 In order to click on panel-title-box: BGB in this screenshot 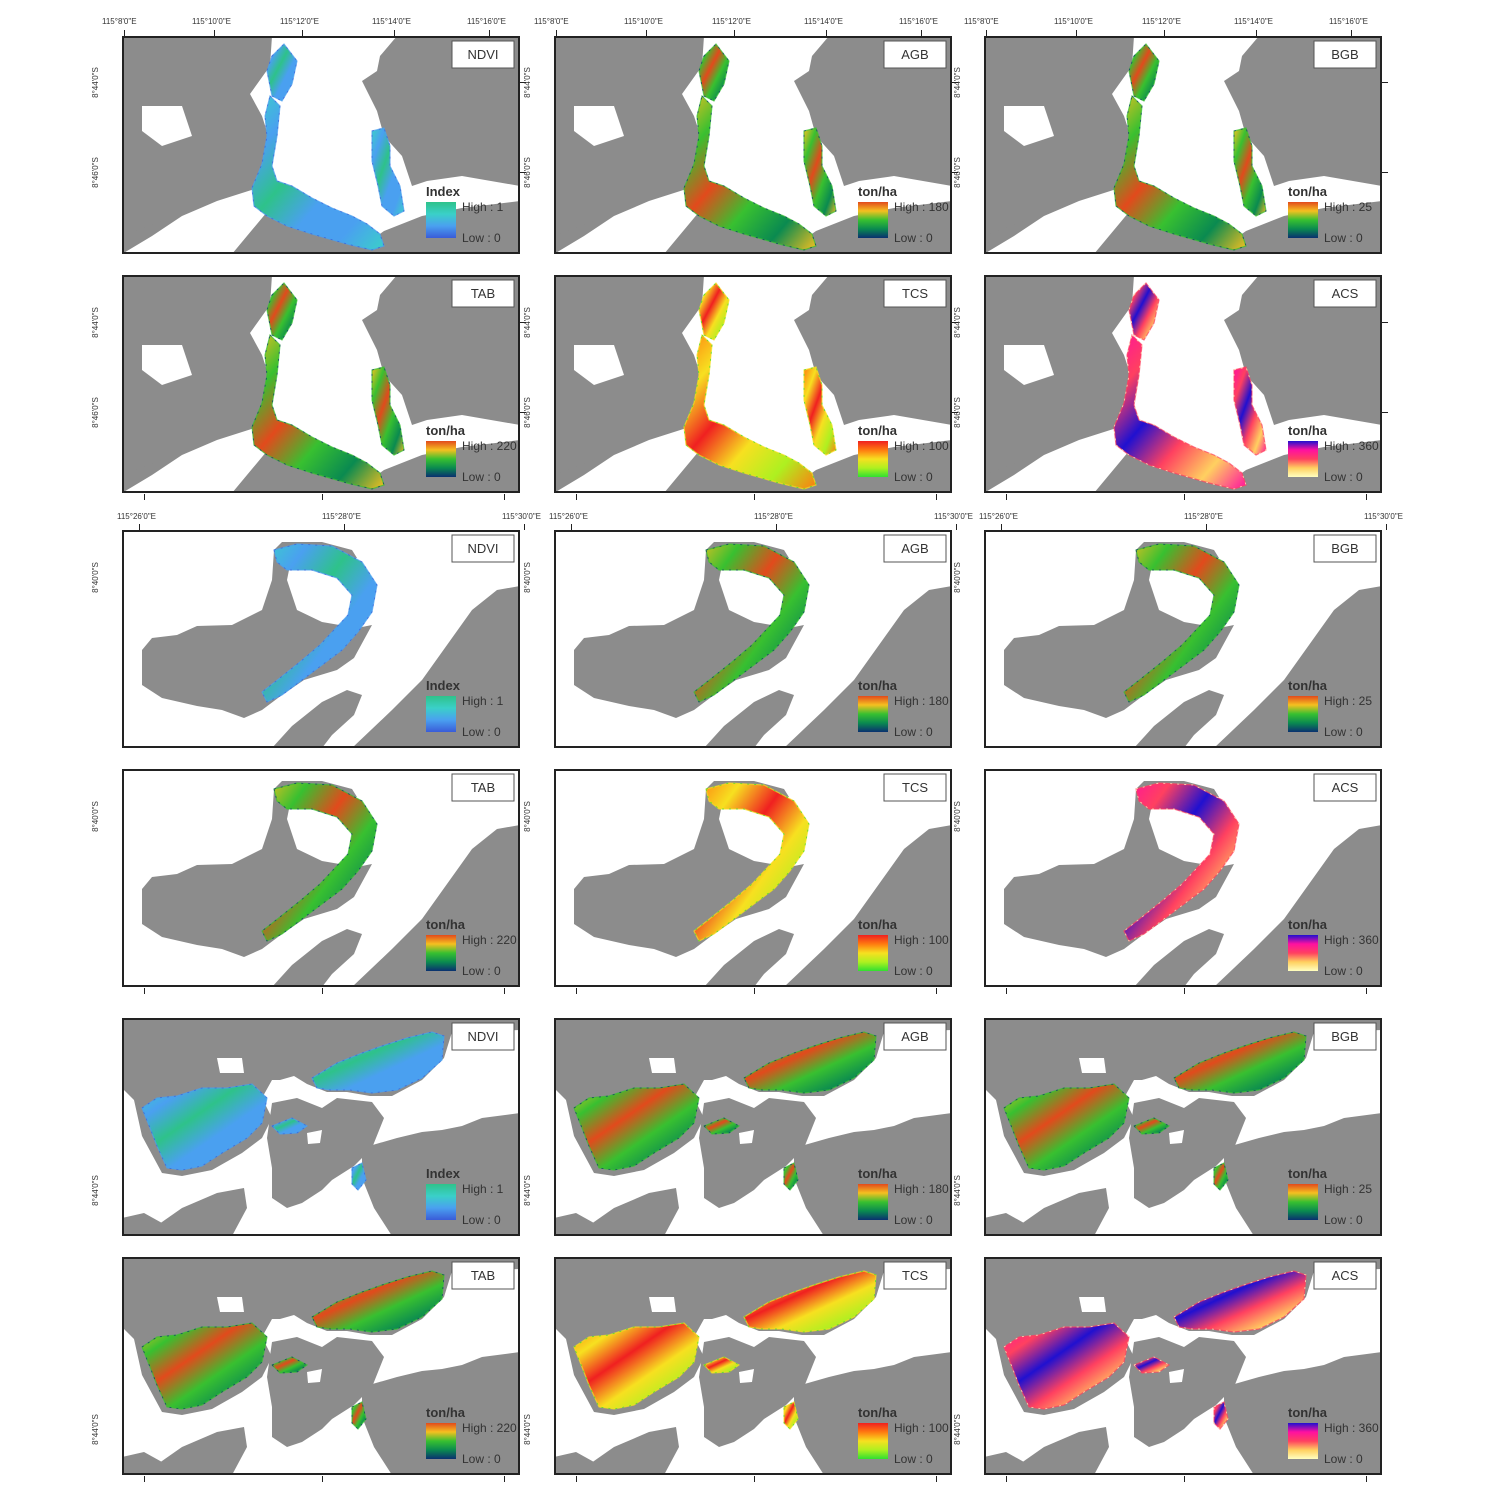, I will do `click(1345, 1036)`.